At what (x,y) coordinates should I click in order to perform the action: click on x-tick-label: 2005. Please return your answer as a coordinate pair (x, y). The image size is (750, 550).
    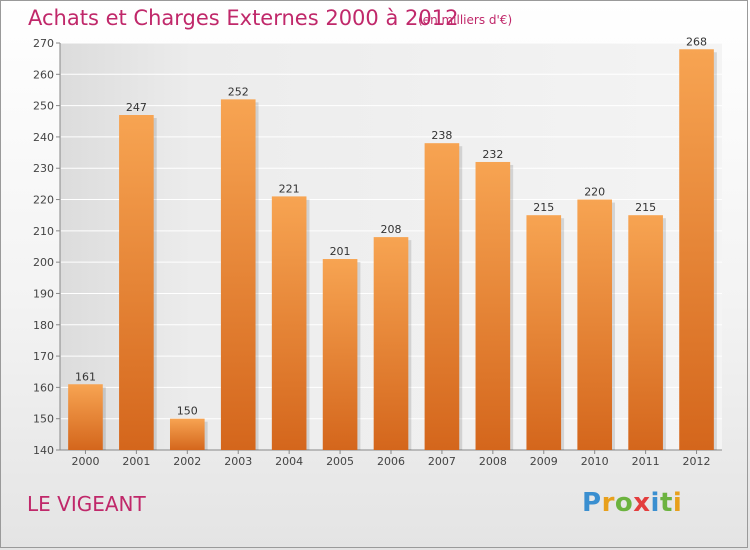
    Looking at the image, I should click on (340, 461).